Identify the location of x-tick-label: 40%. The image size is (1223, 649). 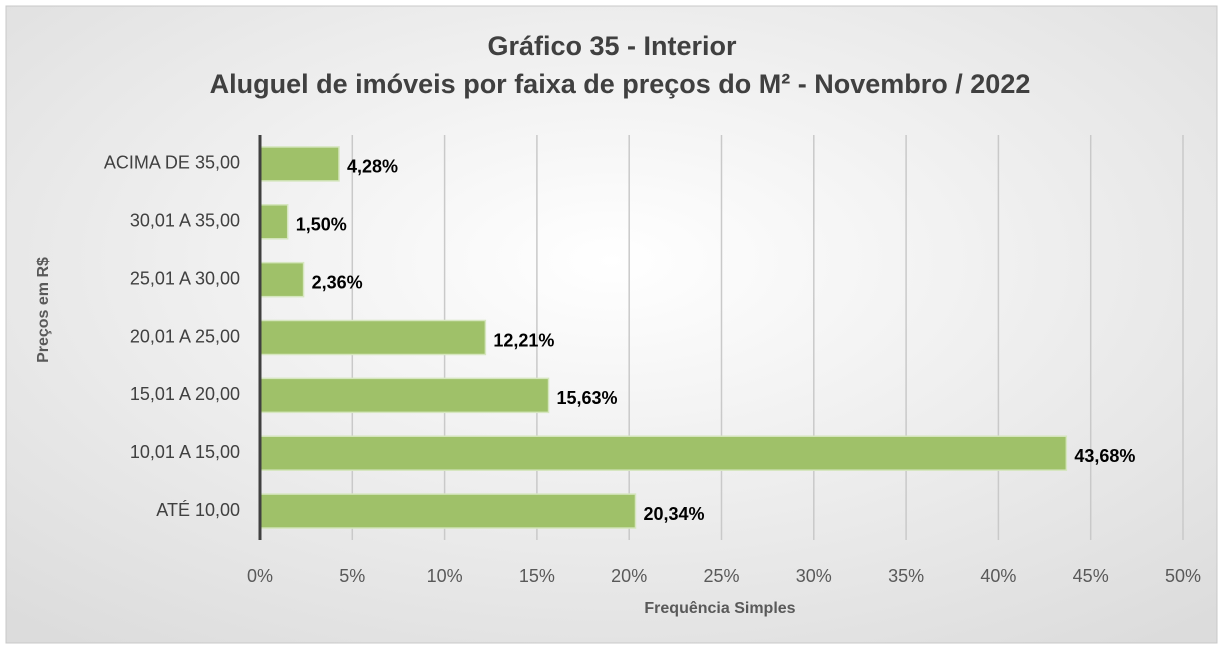
(998, 576).